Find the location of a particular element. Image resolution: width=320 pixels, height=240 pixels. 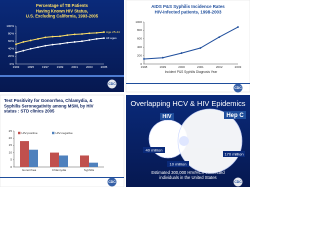

x-tick-label: 1995 is located at coordinates (30, 67).